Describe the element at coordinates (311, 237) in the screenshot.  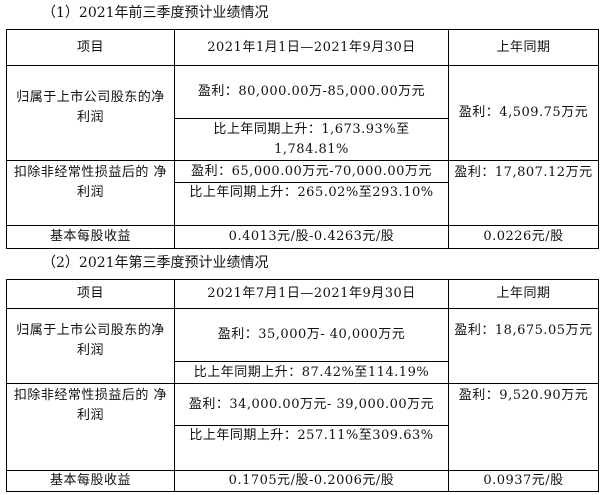
I see `eps-current: 0.4013元/股-0.4263元/股` at that location.